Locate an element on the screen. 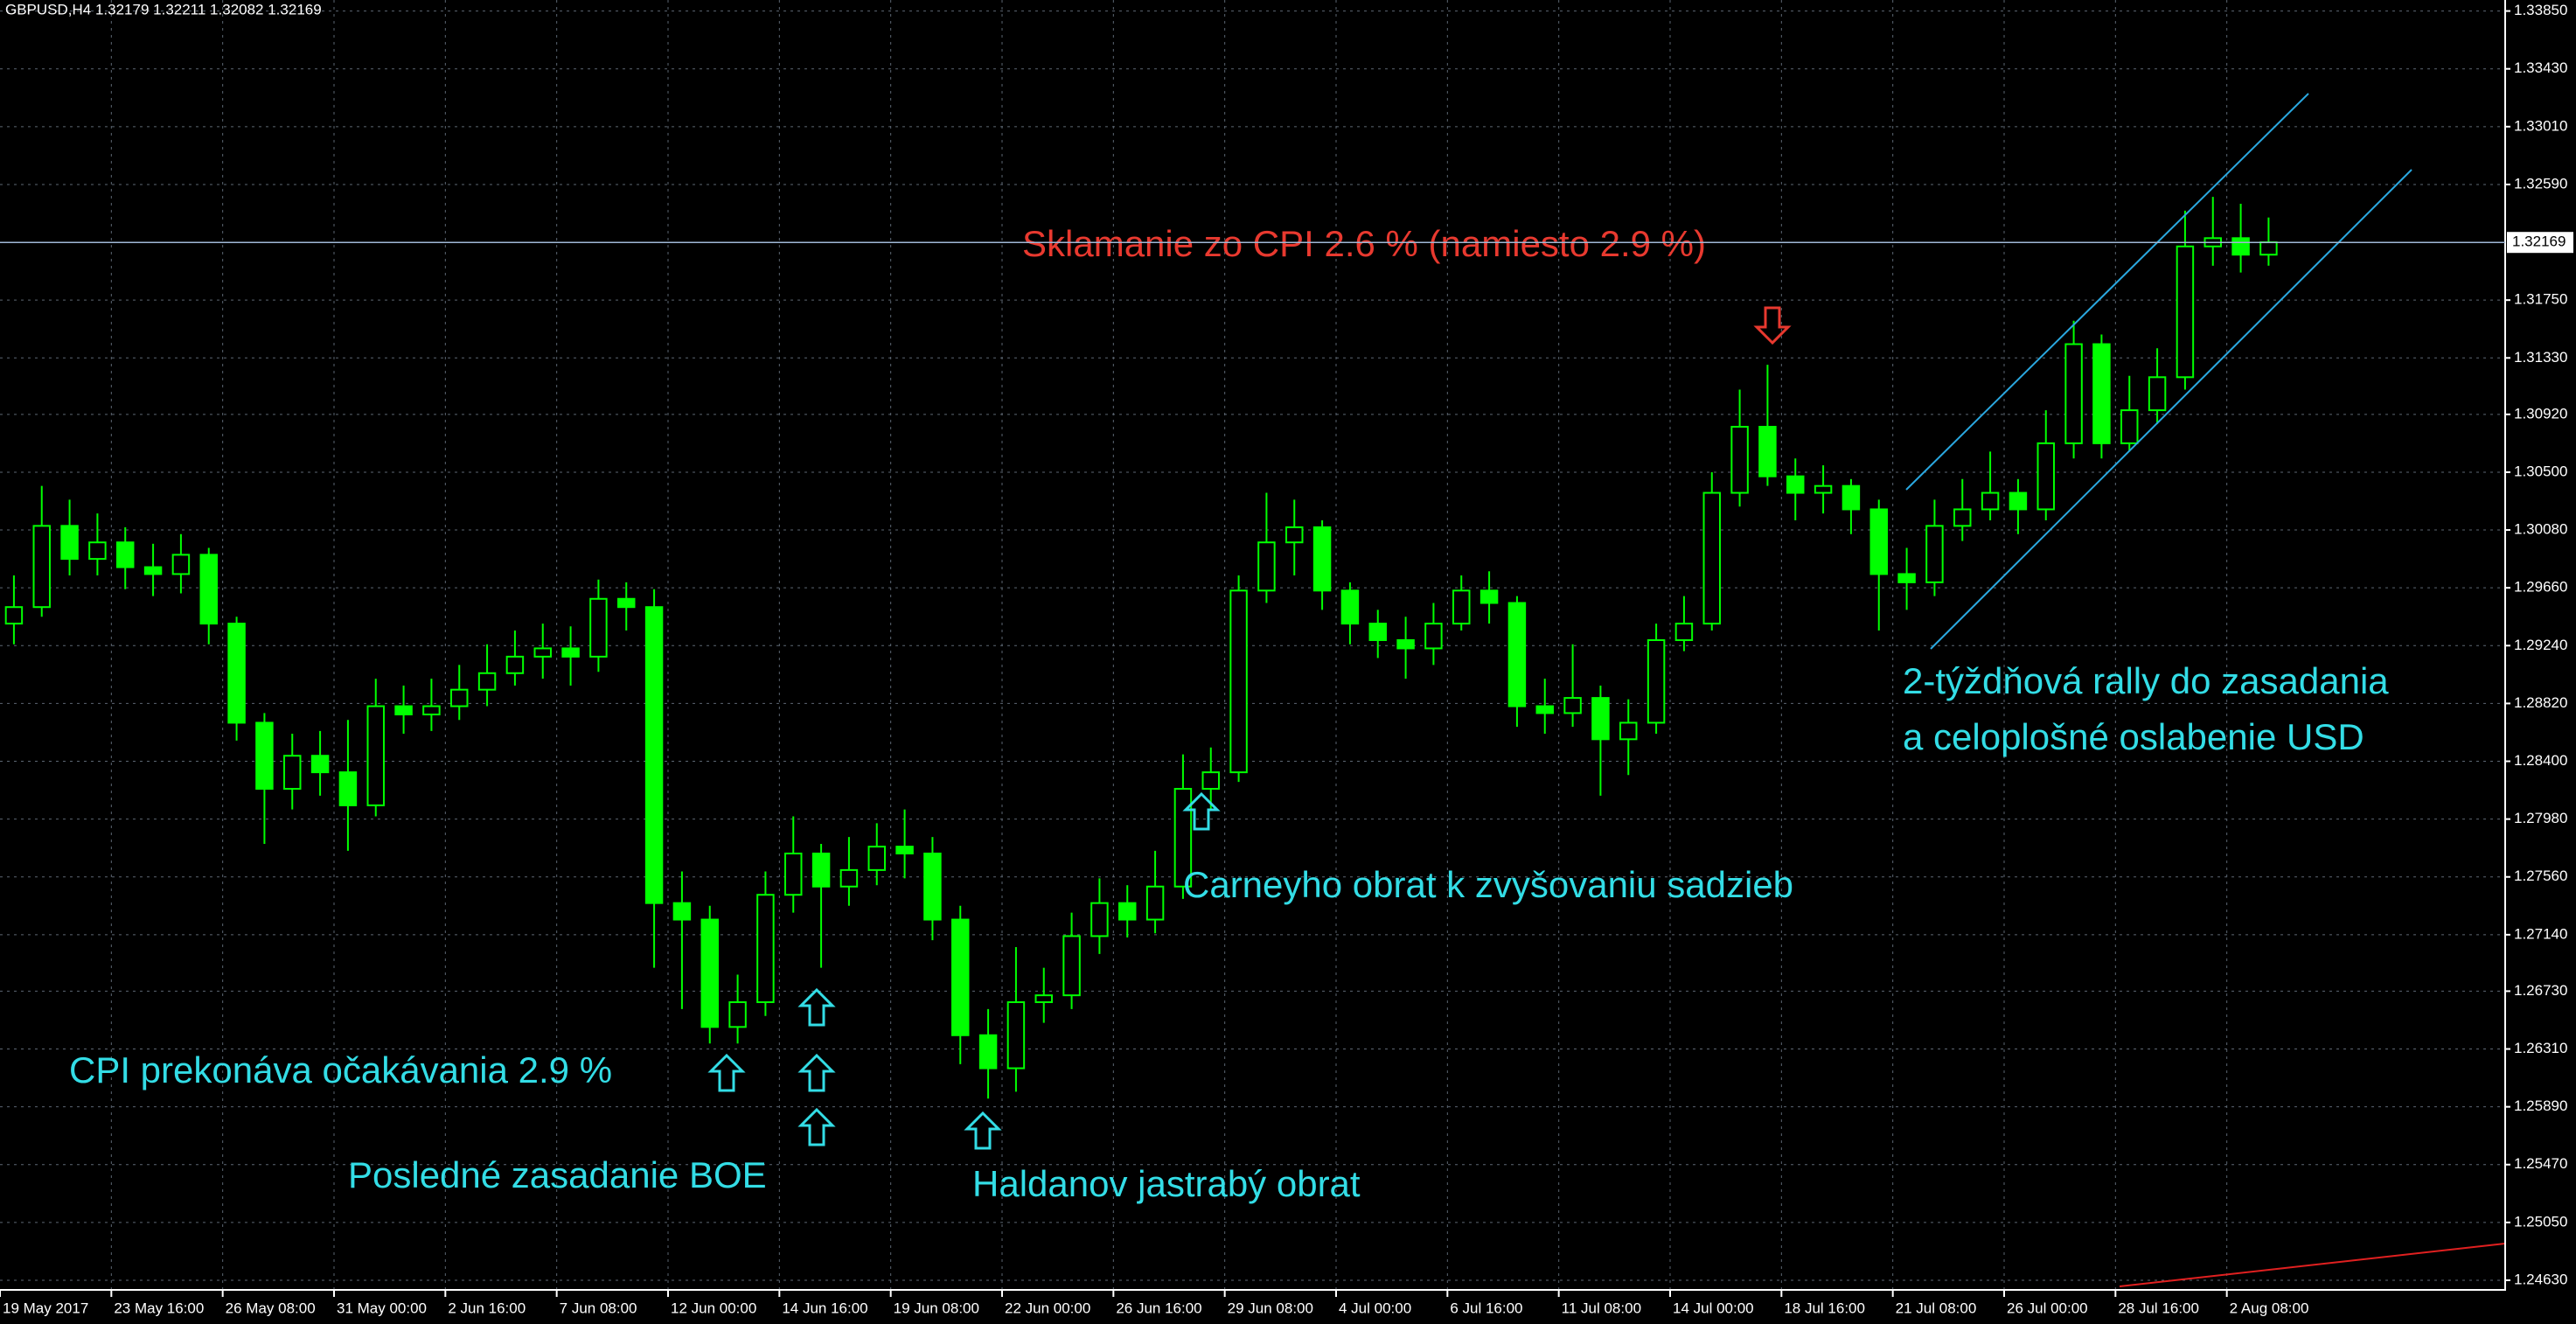 This screenshot has height=1324, width=2576. x-tick-label: 14 Jun 16:00 is located at coordinates (824, 1308).